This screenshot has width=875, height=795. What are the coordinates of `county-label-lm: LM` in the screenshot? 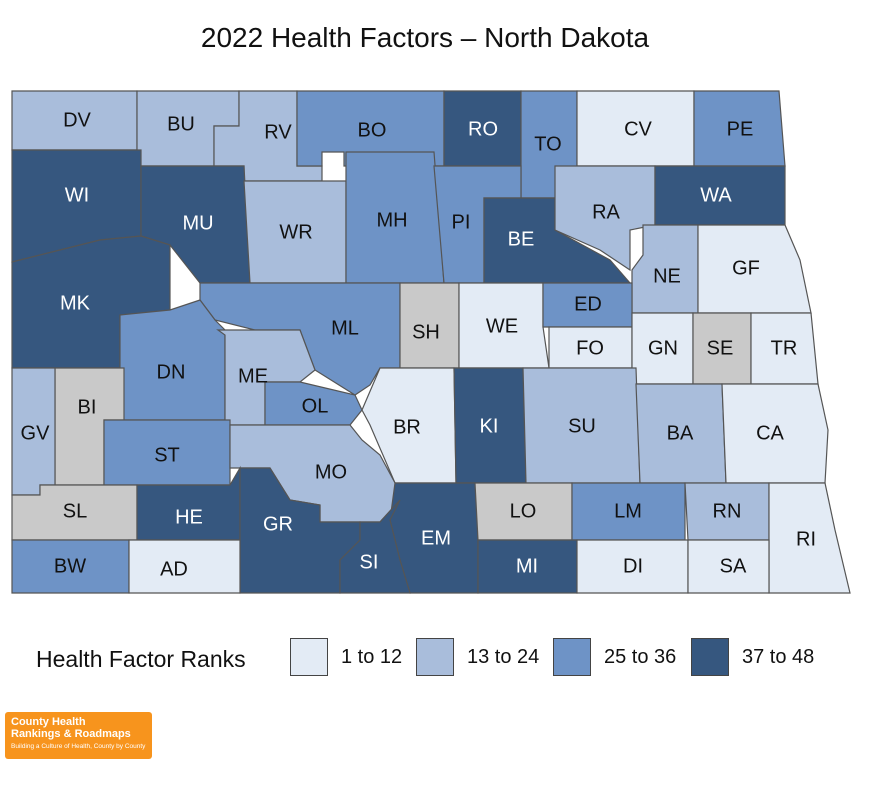 It's located at (628, 511).